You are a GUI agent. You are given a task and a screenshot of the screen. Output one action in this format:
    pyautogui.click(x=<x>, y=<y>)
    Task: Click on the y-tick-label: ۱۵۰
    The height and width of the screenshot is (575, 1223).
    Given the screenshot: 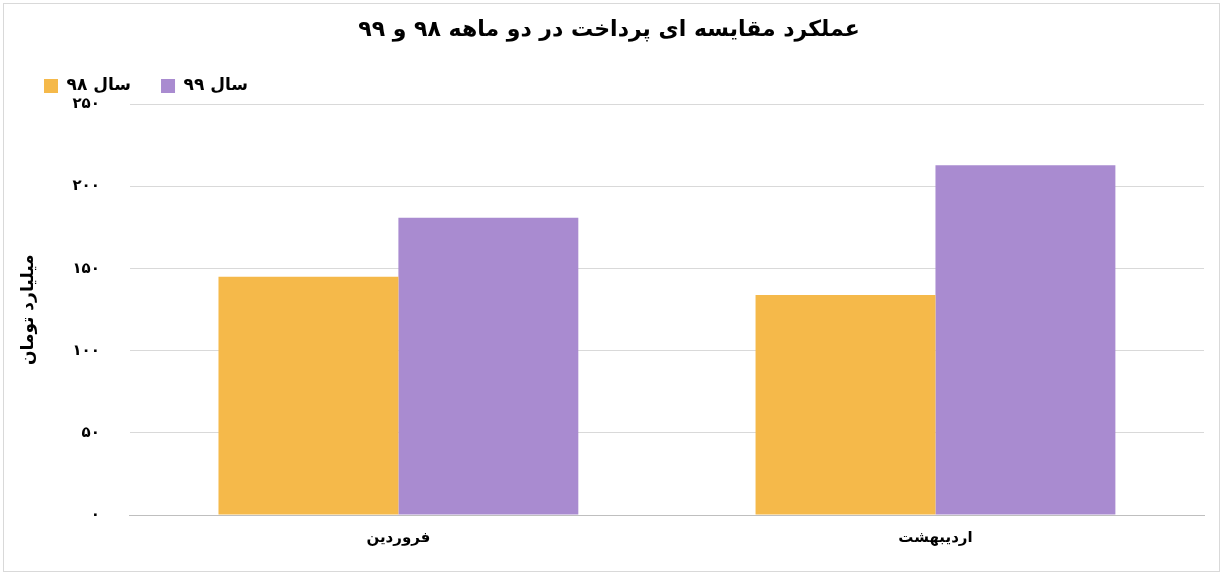 What is the action you would take?
    pyautogui.click(x=86, y=267)
    